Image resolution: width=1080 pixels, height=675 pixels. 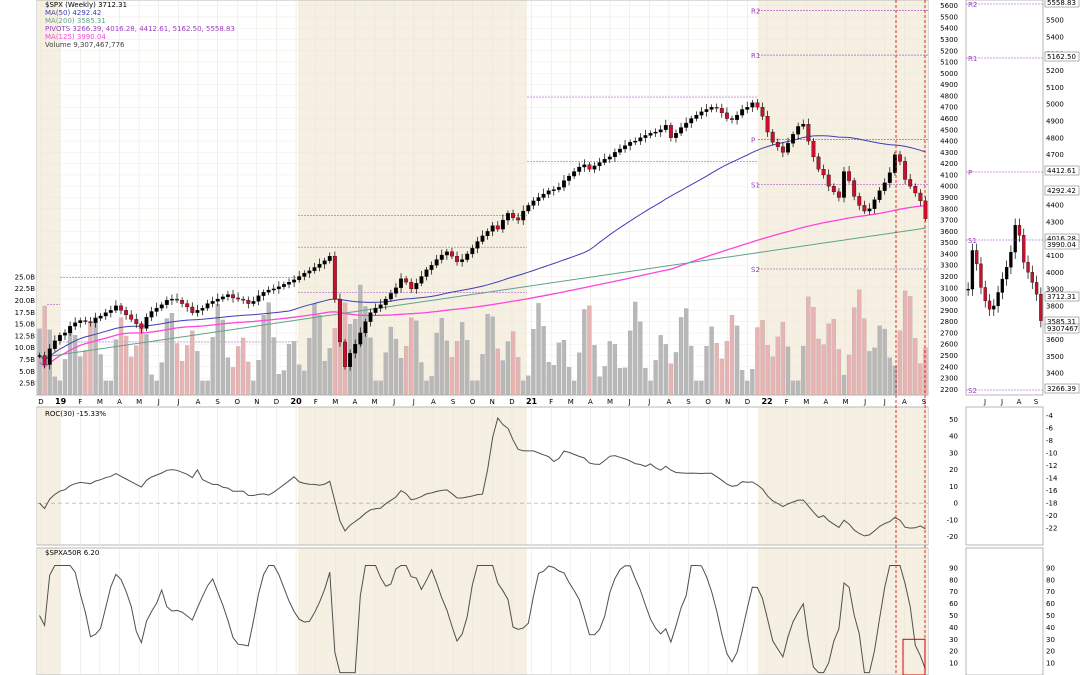 I want to click on x-tick-label: 21, so click(x=532, y=401).